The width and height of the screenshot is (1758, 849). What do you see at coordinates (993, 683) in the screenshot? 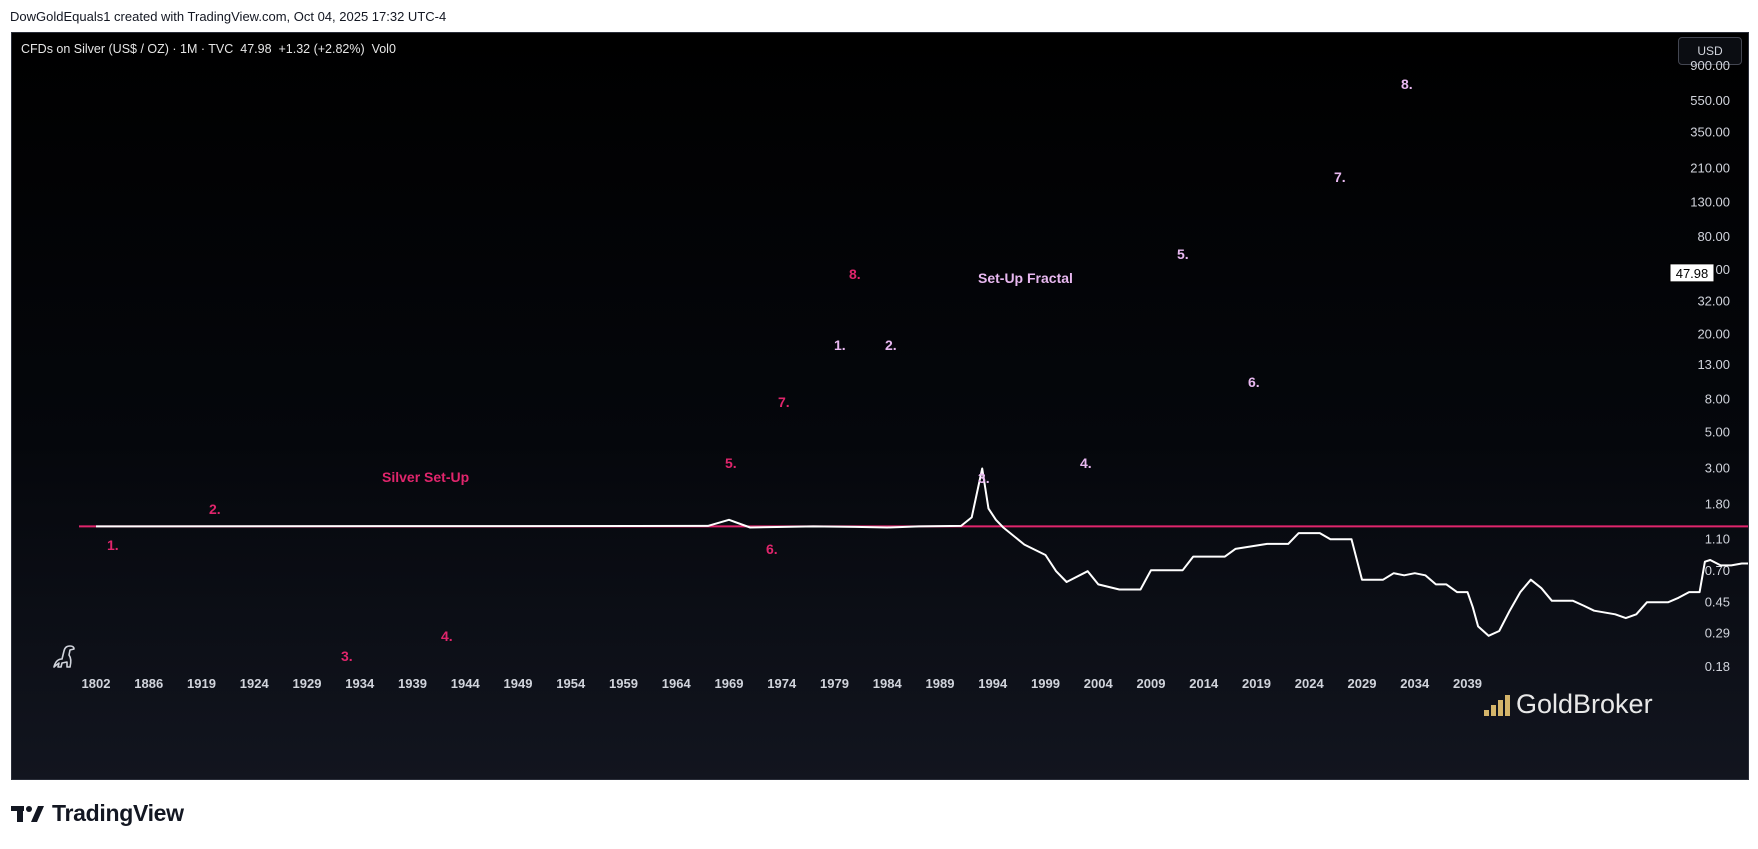
I see `x-tick-label: 1994` at bounding box center [993, 683].